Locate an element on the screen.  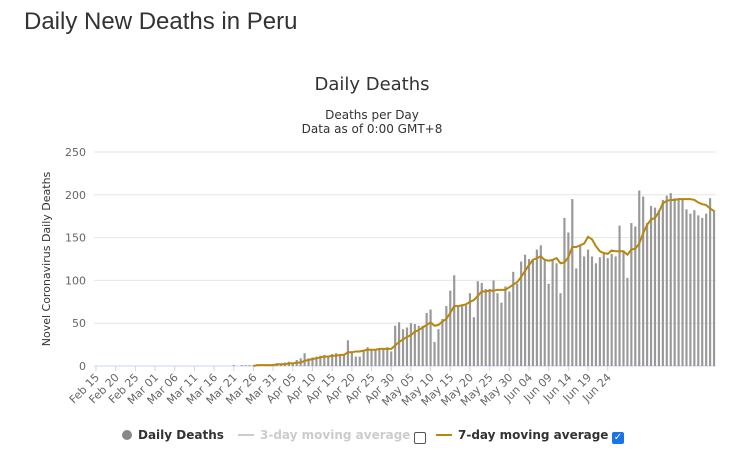
checkbox-3day-average is located at coordinates (420, 438).